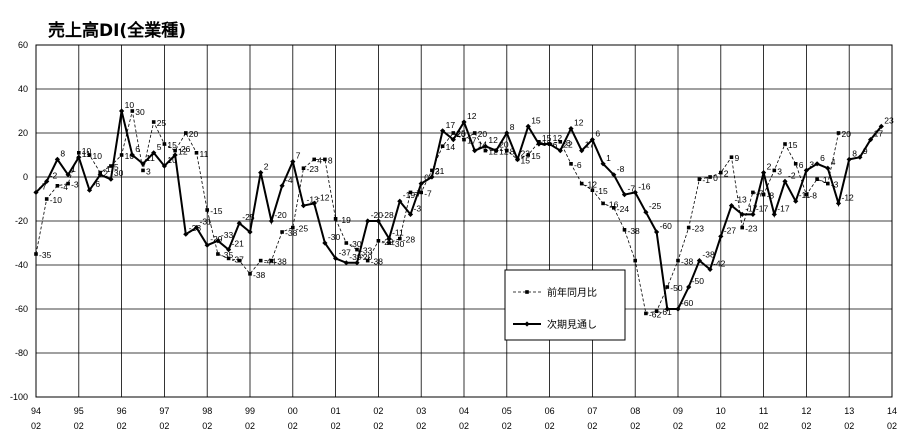  What do you see at coordinates (597, 134) in the screenshot?
I see `data-label: 6` at bounding box center [597, 134].